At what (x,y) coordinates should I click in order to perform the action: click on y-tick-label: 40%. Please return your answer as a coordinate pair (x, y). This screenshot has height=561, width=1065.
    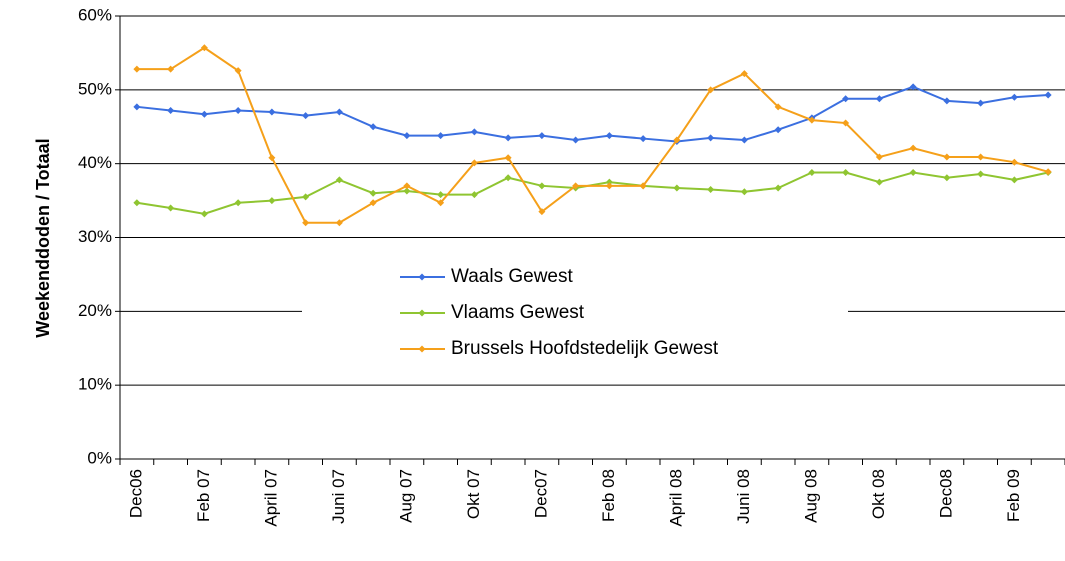
    Looking at the image, I should click on (95, 162).